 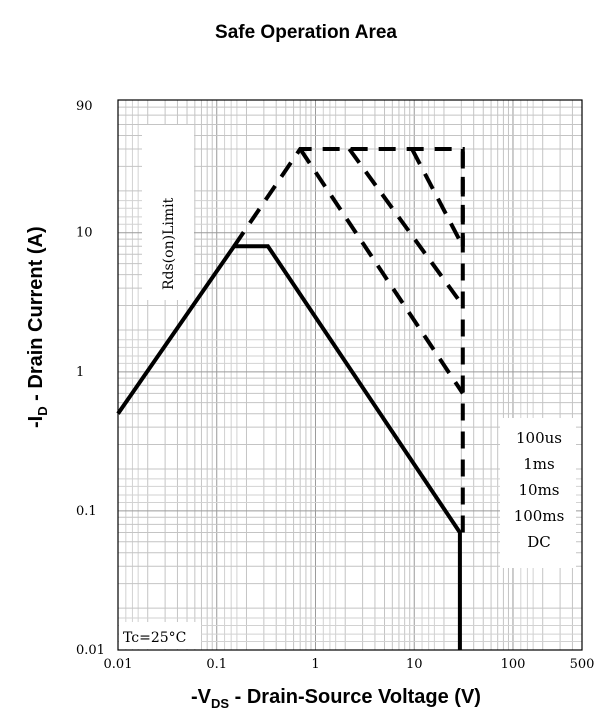 I want to click on legend: 100us 1ms 10ms 100ms DC, so click(x=538, y=493).